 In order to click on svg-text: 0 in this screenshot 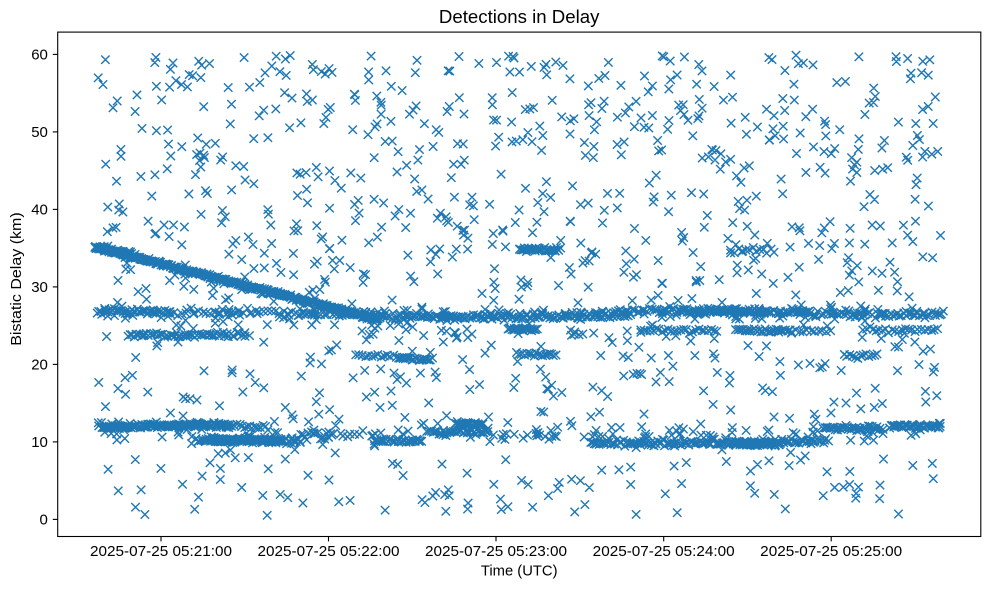, I will do `click(44, 520)`.